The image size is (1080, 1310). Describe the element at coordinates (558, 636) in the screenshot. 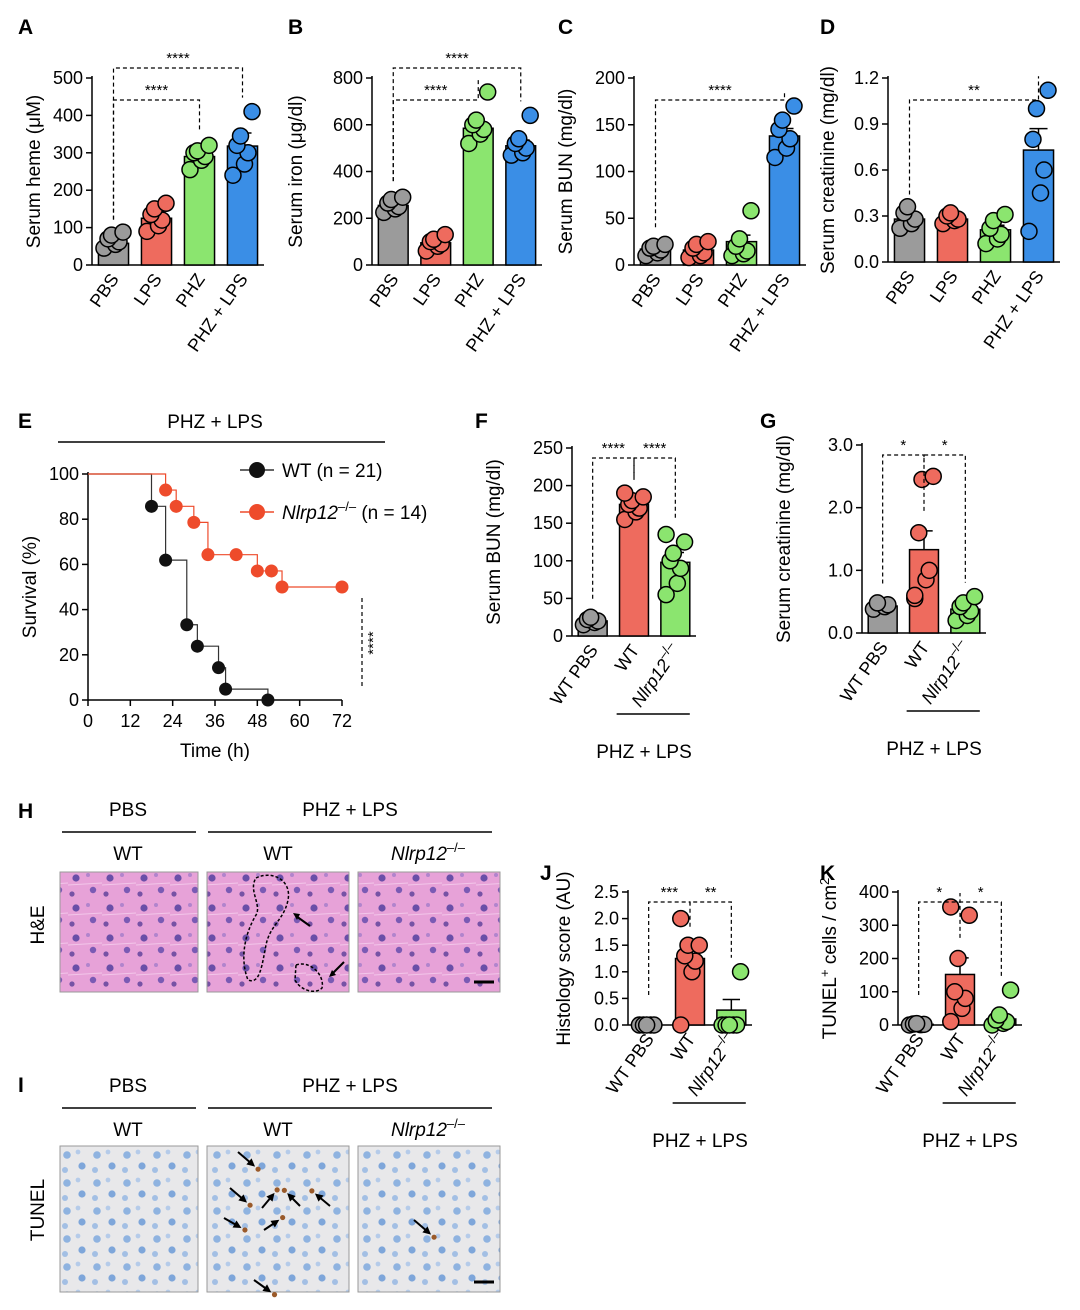

I see `f-y-tick-label: 0` at that location.